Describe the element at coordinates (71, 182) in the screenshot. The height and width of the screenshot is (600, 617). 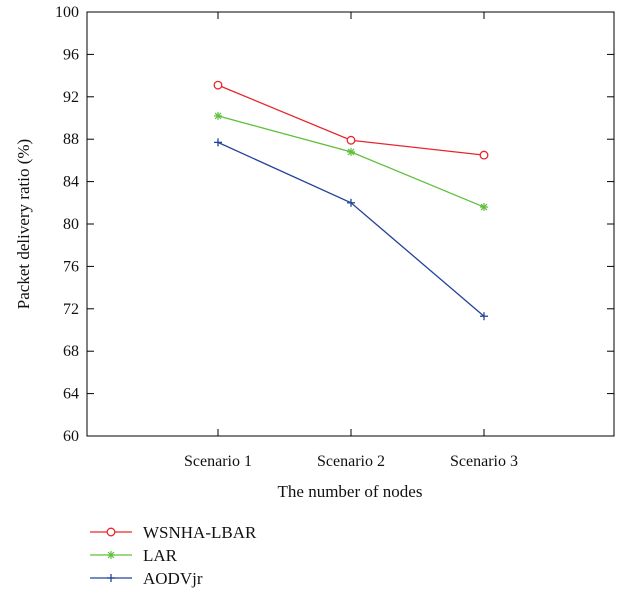
I see `y-tick-label: 84` at that location.